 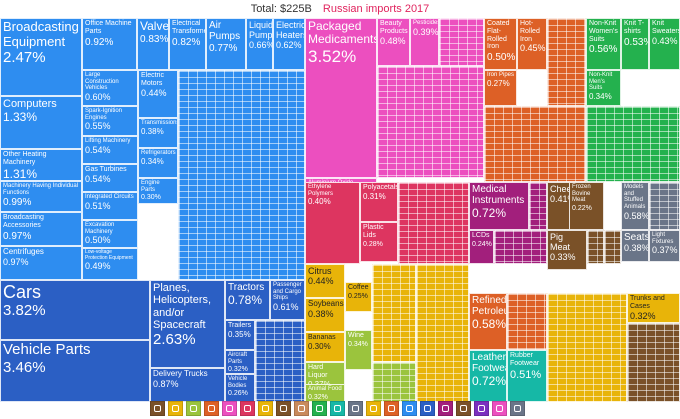 What do you see at coordinates (158, 191) in the screenshot?
I see `treemap-tile: Engine Parts 0.30%` at bounding box center [158, 191].